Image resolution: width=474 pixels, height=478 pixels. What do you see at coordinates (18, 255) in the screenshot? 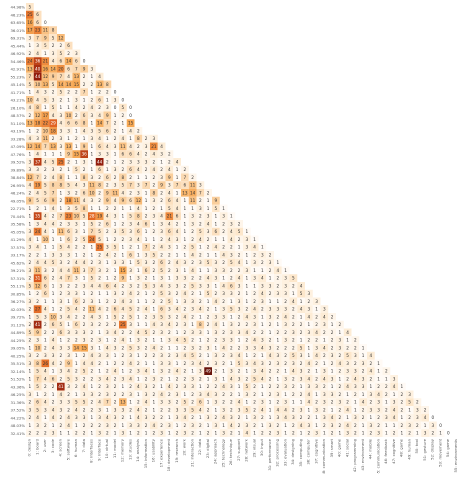
I see `row-label: 33.17%` at bounding box center [18, 255].